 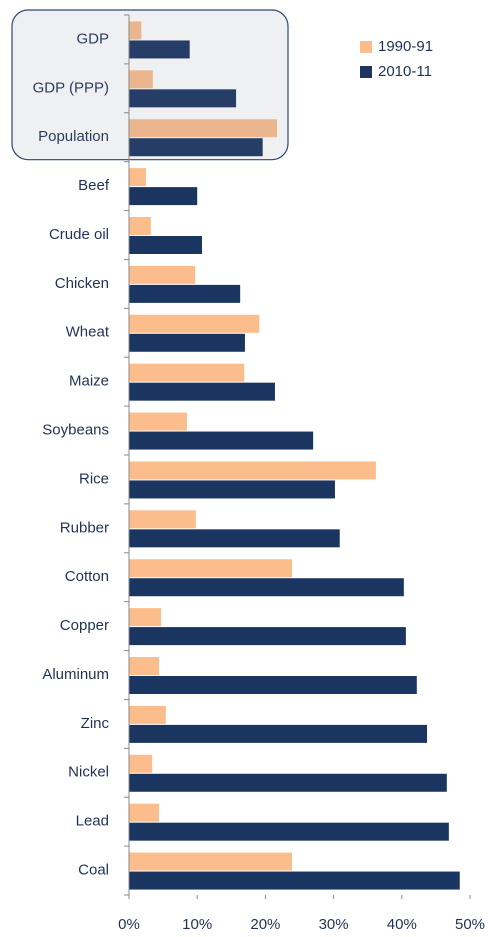 What do you see at coordinates (129, 924) in the screenshot?
I see `x-tick-label: 0%` at bounding box center [129, 924].